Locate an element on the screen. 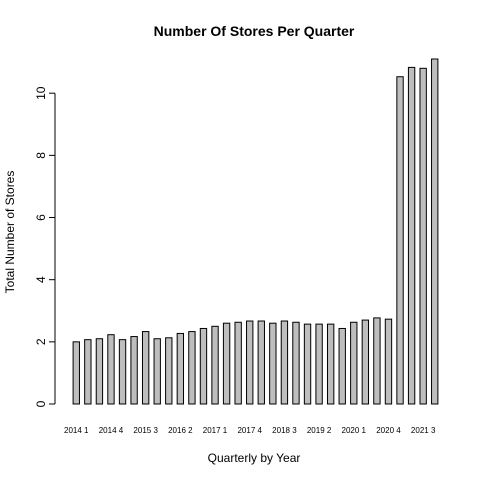  x-tick-label: 2014 1 is located at coordinates (76, 430).